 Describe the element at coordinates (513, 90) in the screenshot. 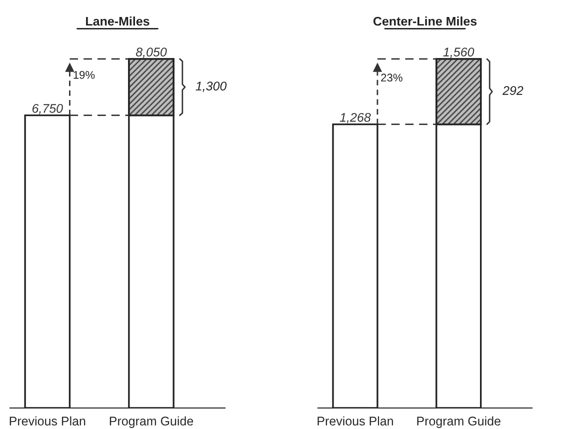

I see `annotation: 292` at that location.